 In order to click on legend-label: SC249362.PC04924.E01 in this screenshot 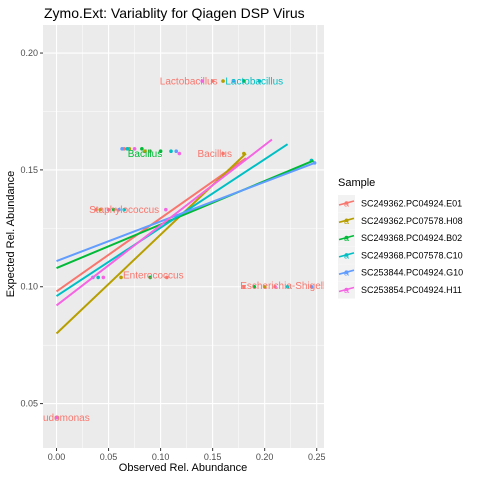, I will do `click(411, 204)`.